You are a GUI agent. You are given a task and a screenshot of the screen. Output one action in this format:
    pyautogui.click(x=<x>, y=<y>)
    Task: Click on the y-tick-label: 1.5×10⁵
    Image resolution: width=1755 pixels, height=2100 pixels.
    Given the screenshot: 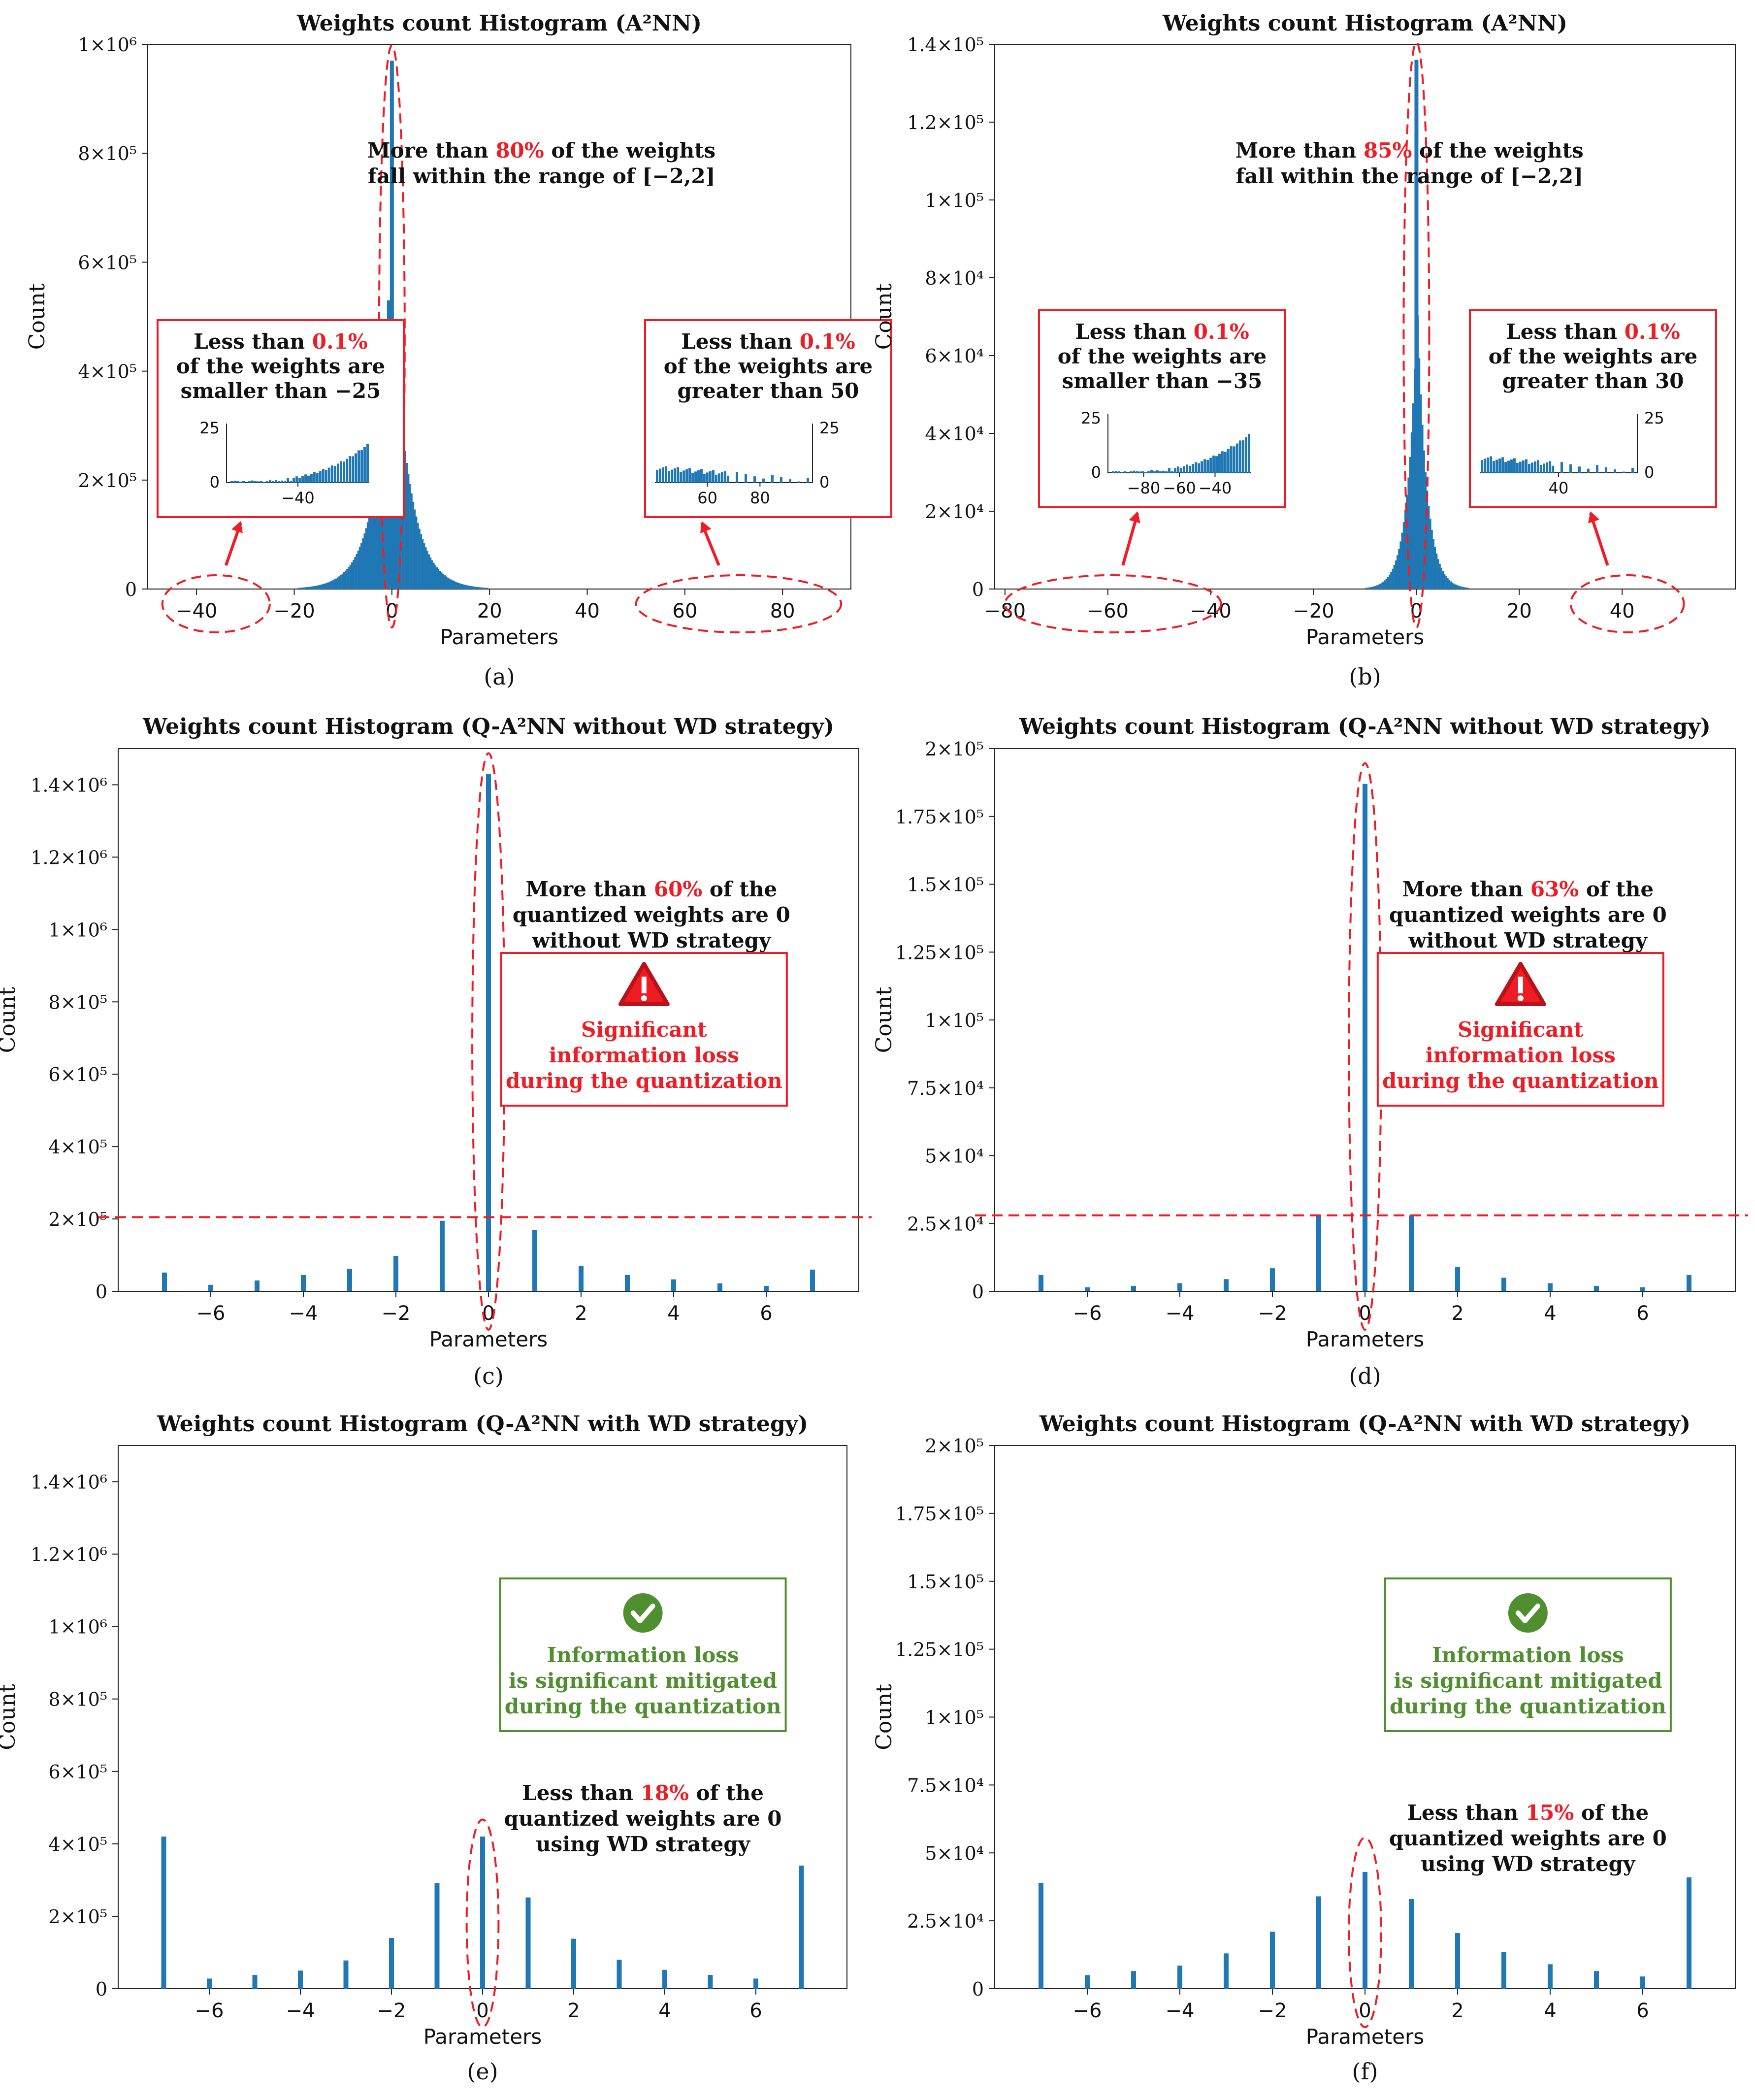 What is the action you would take?
    pyautogui.click(x=945, y=1582)
    